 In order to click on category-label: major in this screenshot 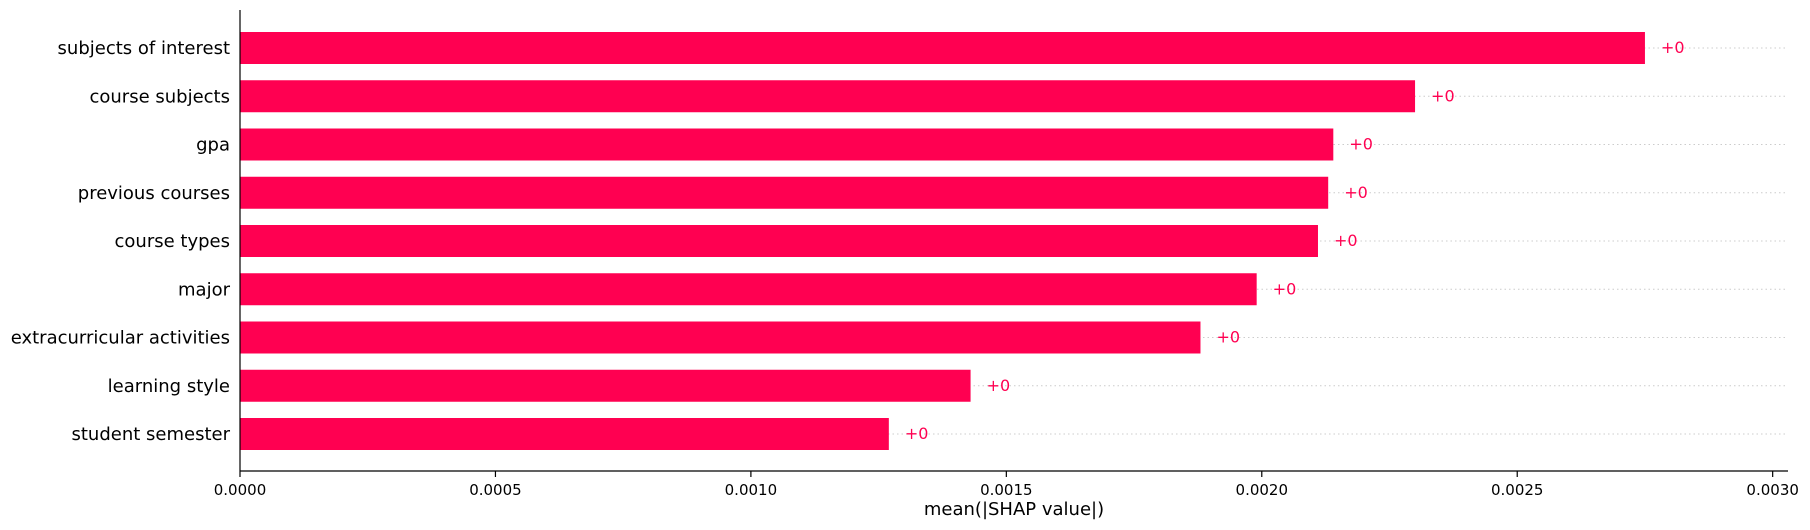, I will do `click(204, 289)`.